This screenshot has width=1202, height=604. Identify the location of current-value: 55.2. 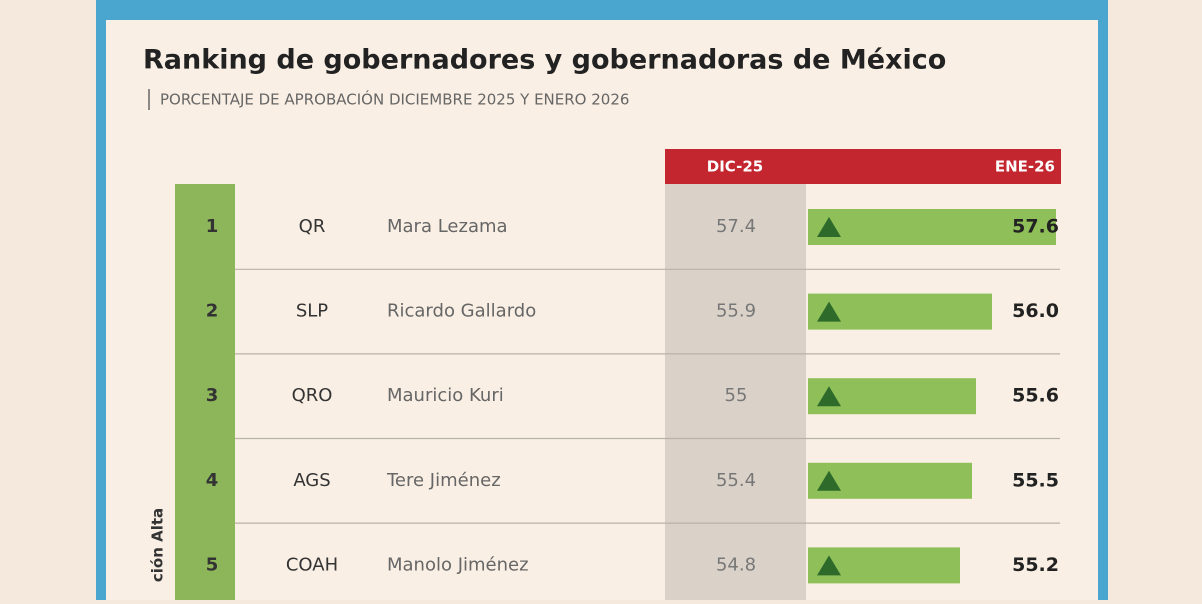
(1035, 565).